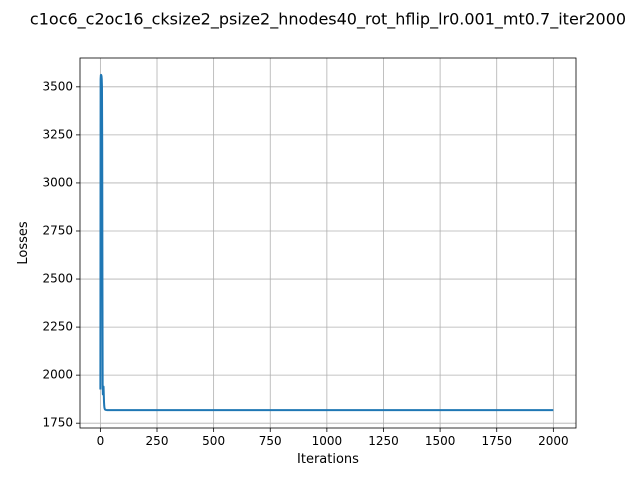  I want to click on x-tick-label: 1250, so click(383, 441).